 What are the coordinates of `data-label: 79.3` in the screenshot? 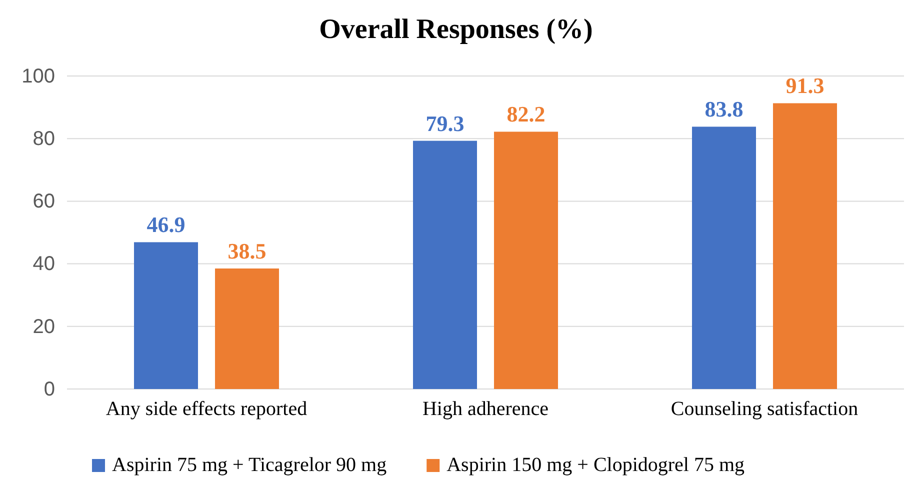 It's located at (445, 123).